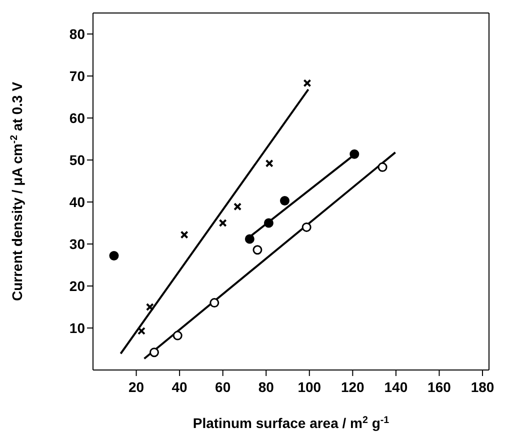 Image resolution: width=508 pixels, height=444 pixels. Describe the element at coordinates (77, 202) in the screenshot. I see `y-tick-label: 40` at that location.